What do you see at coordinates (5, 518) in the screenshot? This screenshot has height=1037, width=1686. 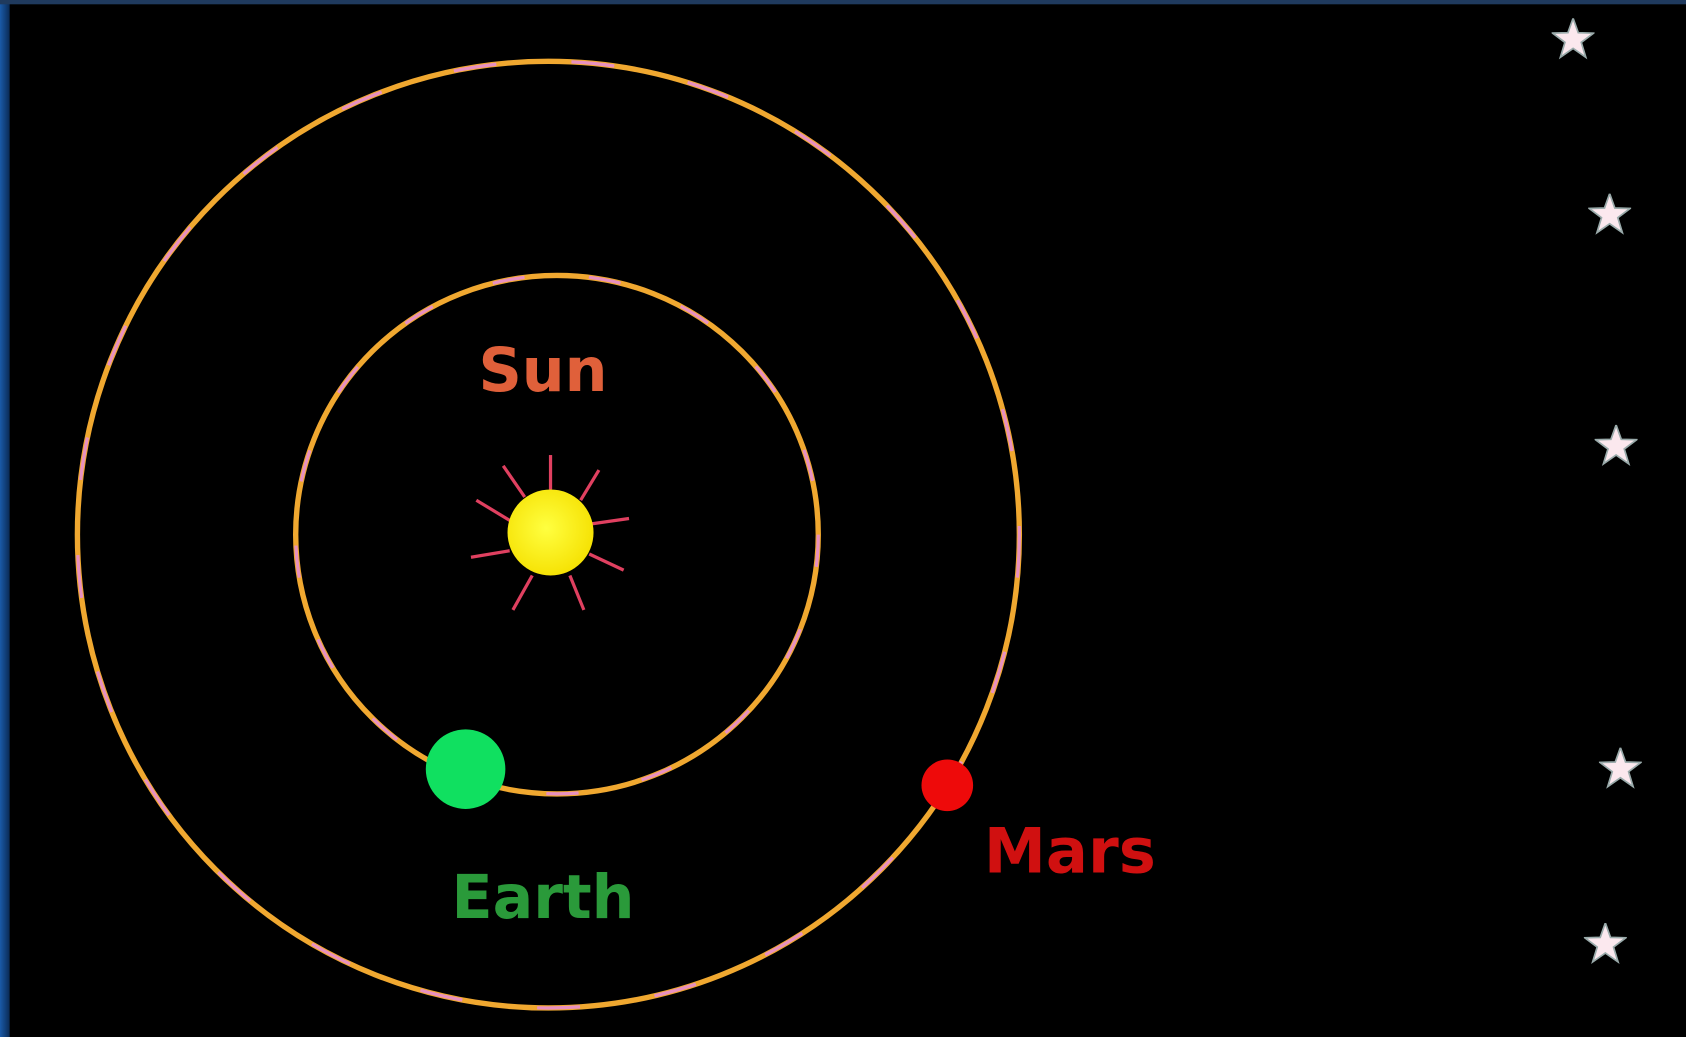 I see `left-edge` at bounding box center [5, 518].